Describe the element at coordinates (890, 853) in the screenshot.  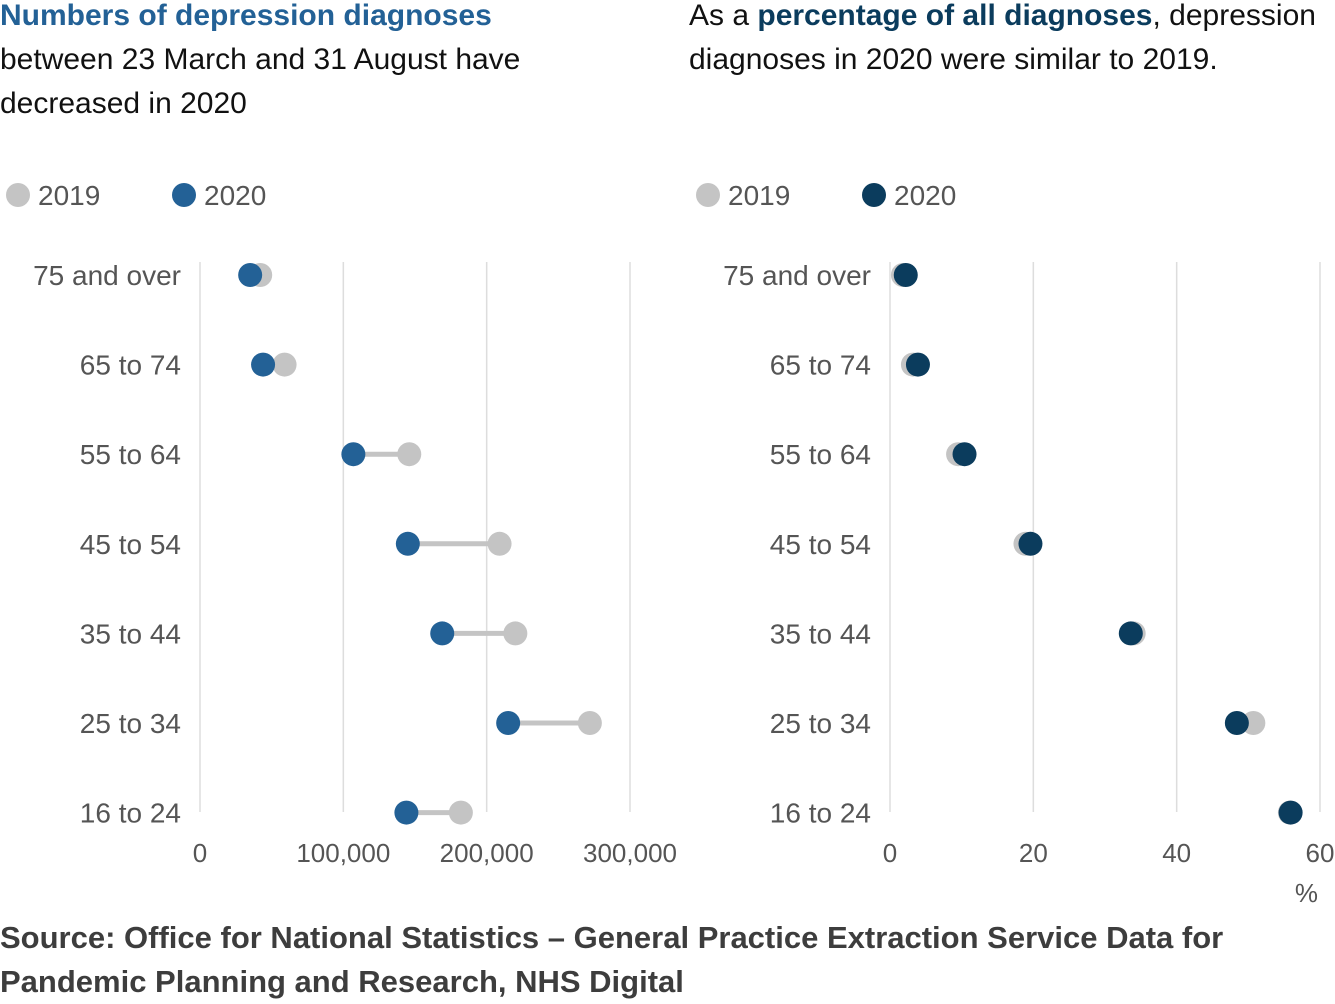
I see `right-x-tick-label: 0` at that location.